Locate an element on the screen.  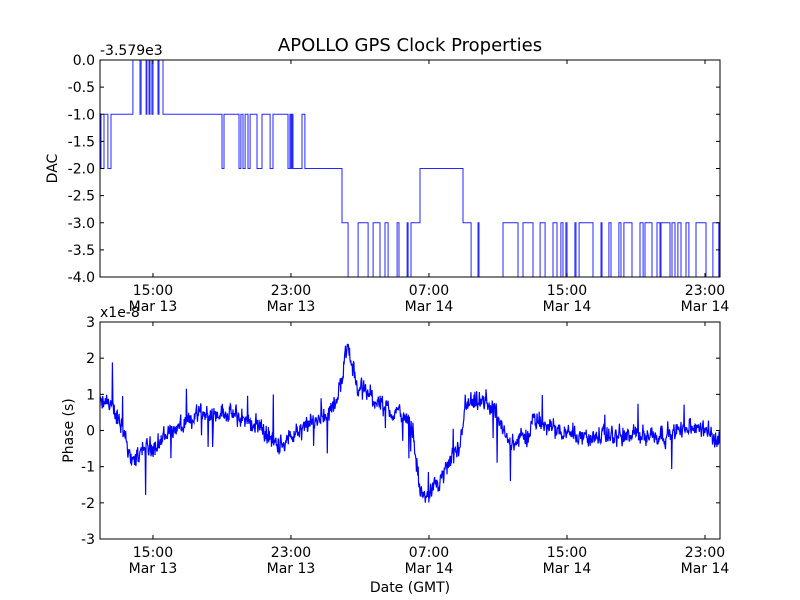
y-tick-label: -1.5 is located at coordinates (81, 142).